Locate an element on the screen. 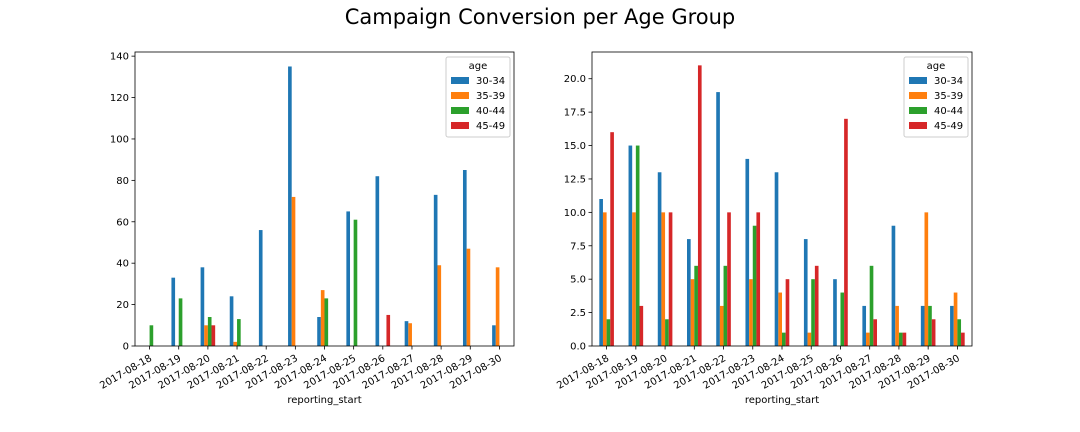 The height and width of the screenshot is (432, 1080). y-tick-label: 20.0 is located at coordinates (575, 79).